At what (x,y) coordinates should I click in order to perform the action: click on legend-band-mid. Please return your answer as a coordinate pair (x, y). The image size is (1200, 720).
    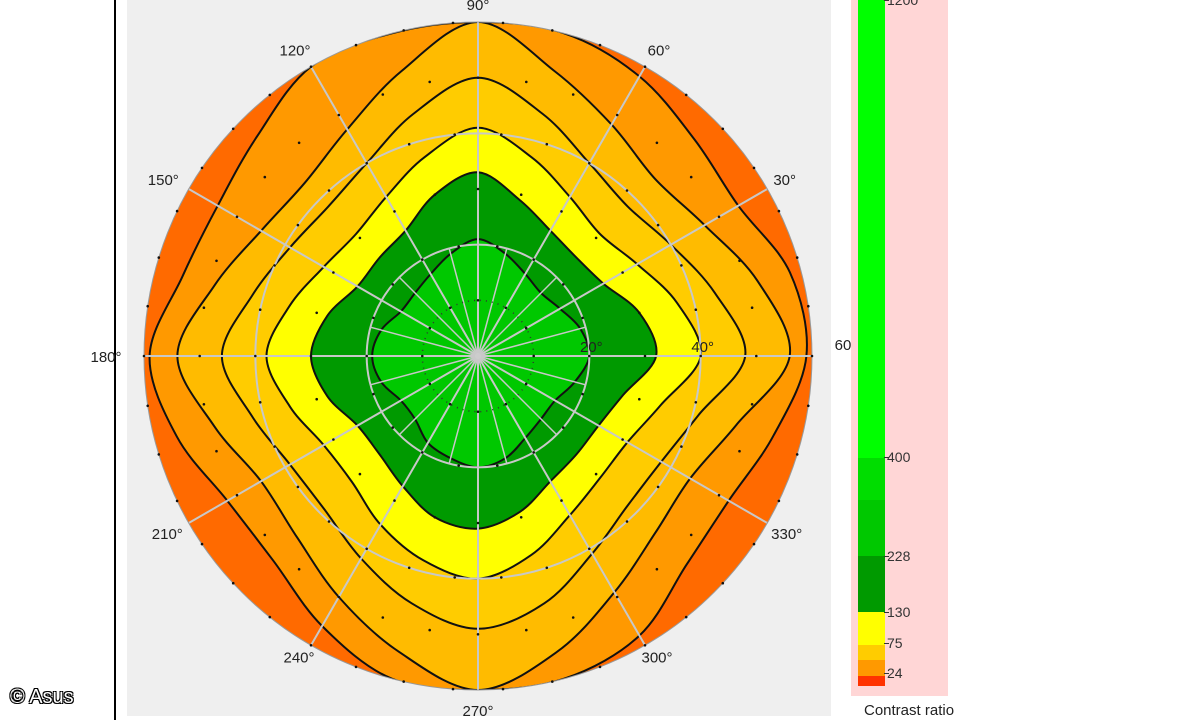
    Looking at the image, I should click on (871, 652).